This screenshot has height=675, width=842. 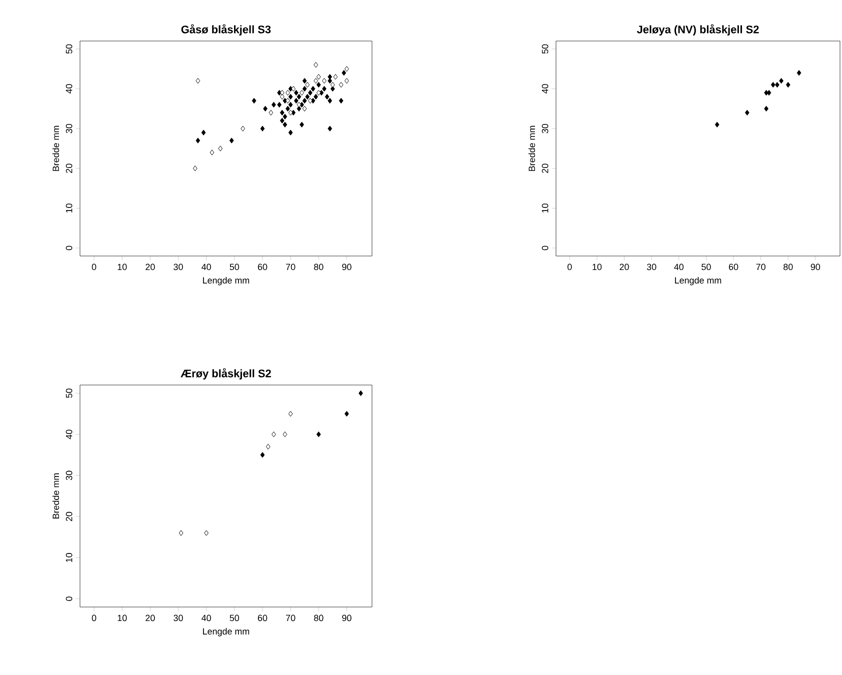 What do you see at coordinates (226, 30) in the screenshot?
I see `chart-title: Gåsø blåskjell S3` at bounding box center [226, 30].